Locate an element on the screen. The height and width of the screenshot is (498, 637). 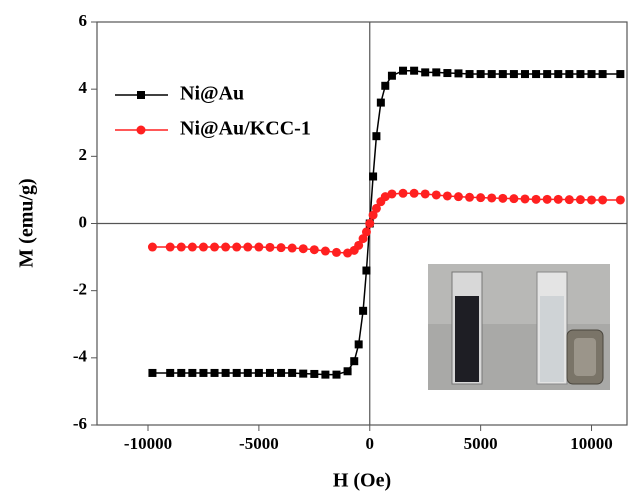
x-tick-label: 10000 is located at coordinates (591, 443).